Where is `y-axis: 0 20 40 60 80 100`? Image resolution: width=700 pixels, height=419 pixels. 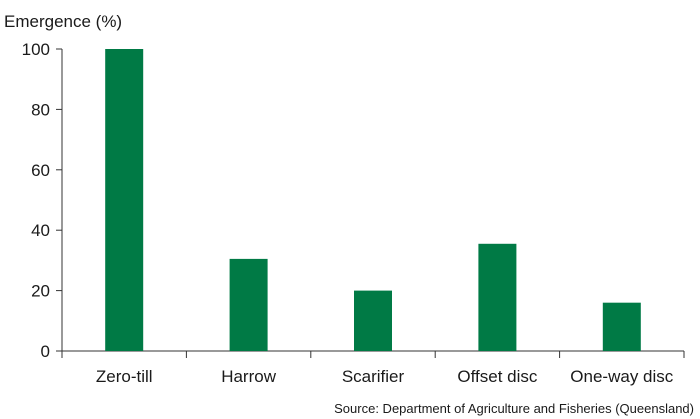
y-axis: 0 20 40 60 80 100 is located at coordinates (42, 200).